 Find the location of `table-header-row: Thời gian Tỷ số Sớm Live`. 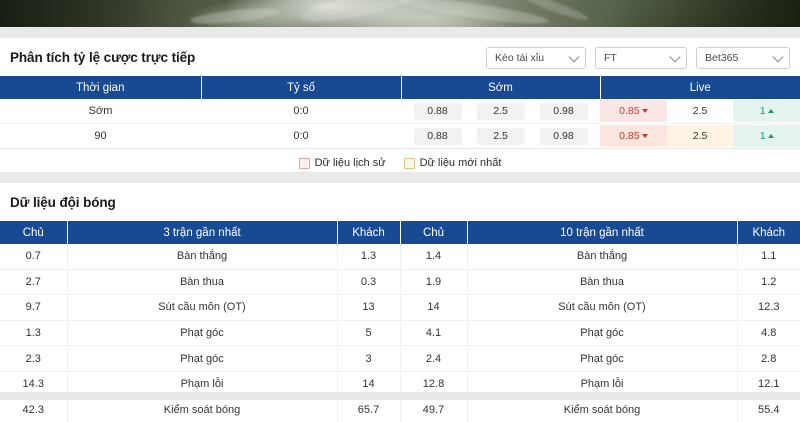

table-header-row: Thời gian Tỷ số Sớm Live is located at coordinates (400, 87).